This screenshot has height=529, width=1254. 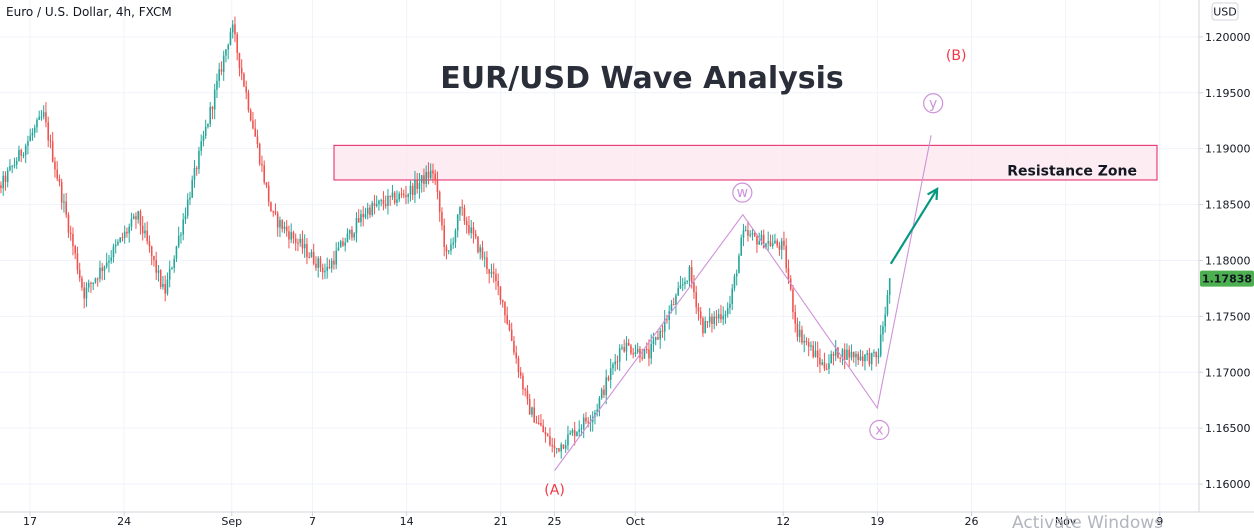 I want to click on price-tick-label: 1.19500, so click(x=1228, y=93).